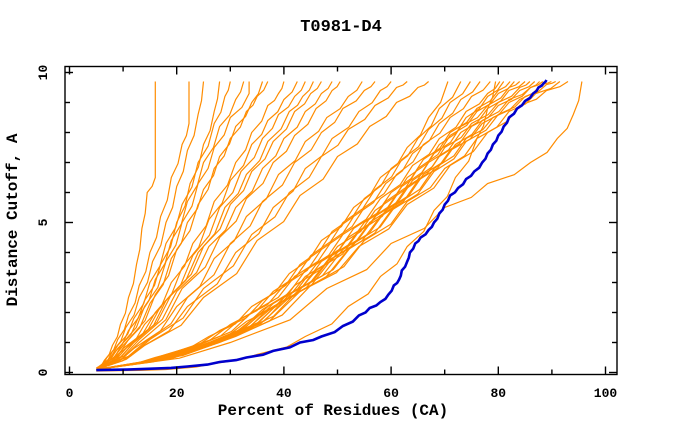  I want to click on x-tick-label: 40, so click(284, 393).